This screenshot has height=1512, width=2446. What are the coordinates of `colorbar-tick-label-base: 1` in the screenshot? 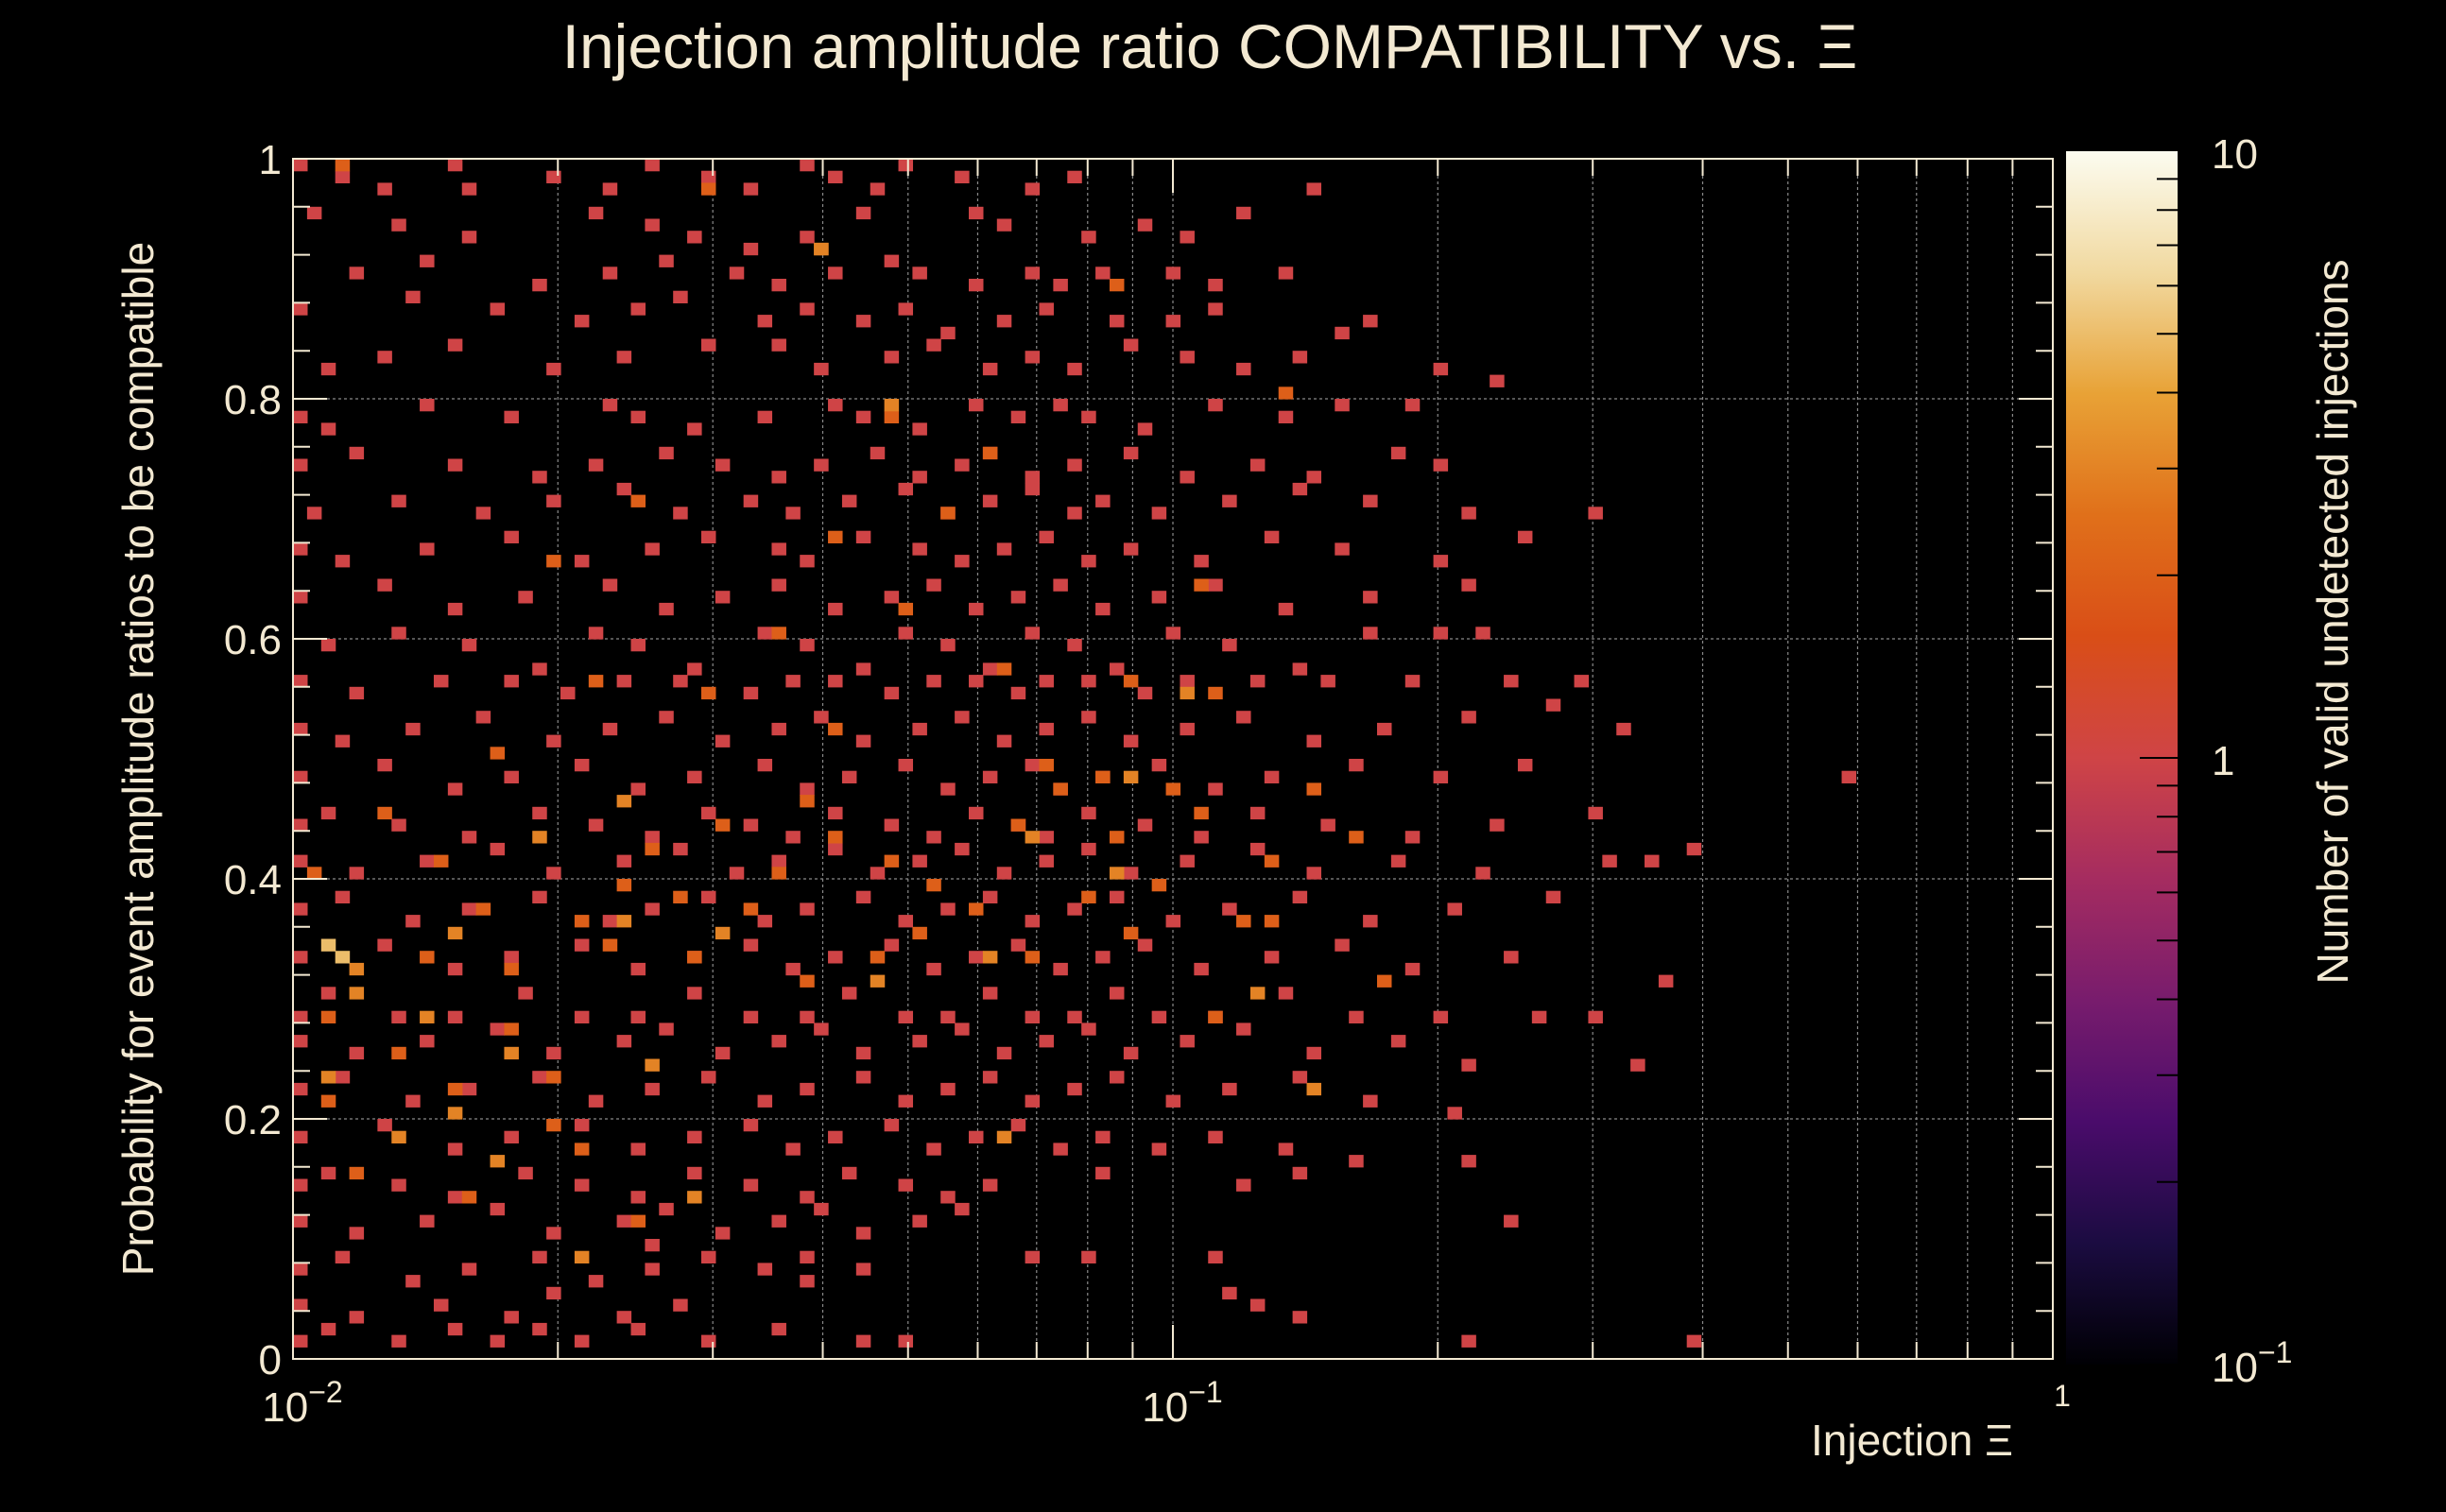 It's located at (2223, 761).